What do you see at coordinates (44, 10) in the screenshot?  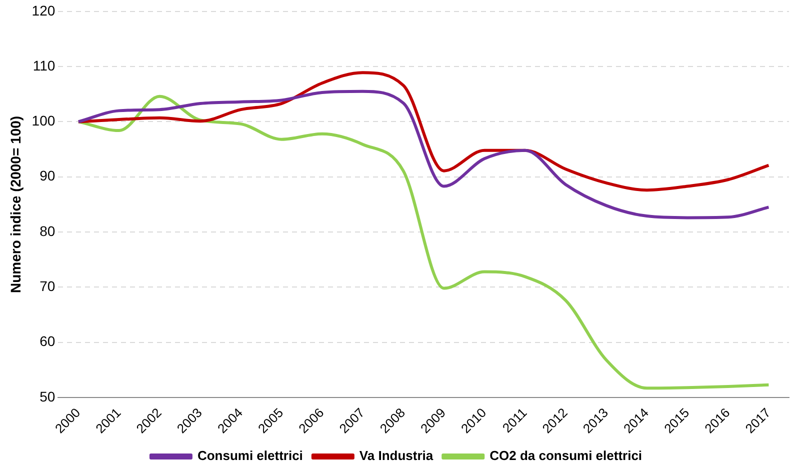 I see `y-tick-label: 120` at bounding box center [44, 10].